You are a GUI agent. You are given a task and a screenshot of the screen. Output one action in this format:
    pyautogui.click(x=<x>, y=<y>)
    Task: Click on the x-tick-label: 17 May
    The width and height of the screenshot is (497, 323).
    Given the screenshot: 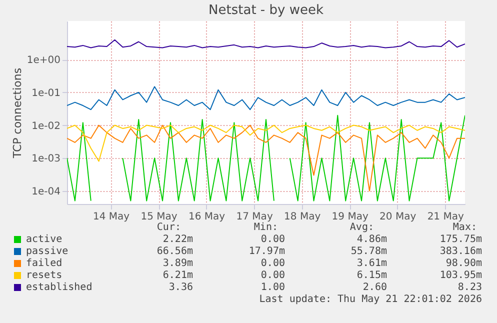 What is the action you would take?
    pyautogui.click(x=254, y=217)
    